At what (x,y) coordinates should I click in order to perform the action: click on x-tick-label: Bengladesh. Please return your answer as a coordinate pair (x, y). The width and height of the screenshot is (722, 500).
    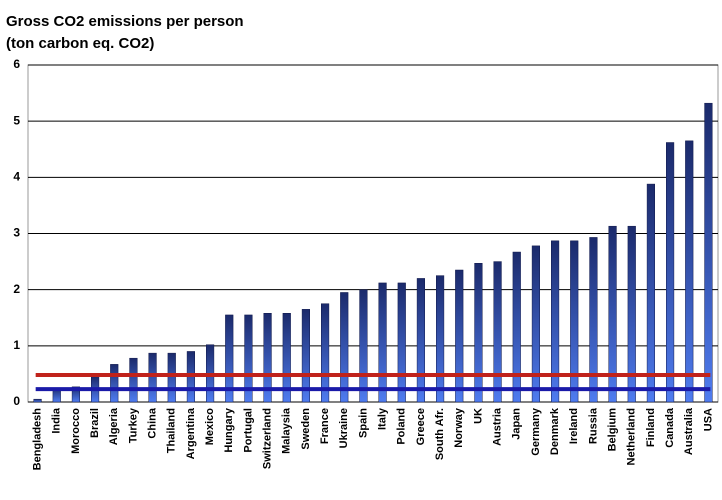
    Looking at the image, I should click on (37, 439).